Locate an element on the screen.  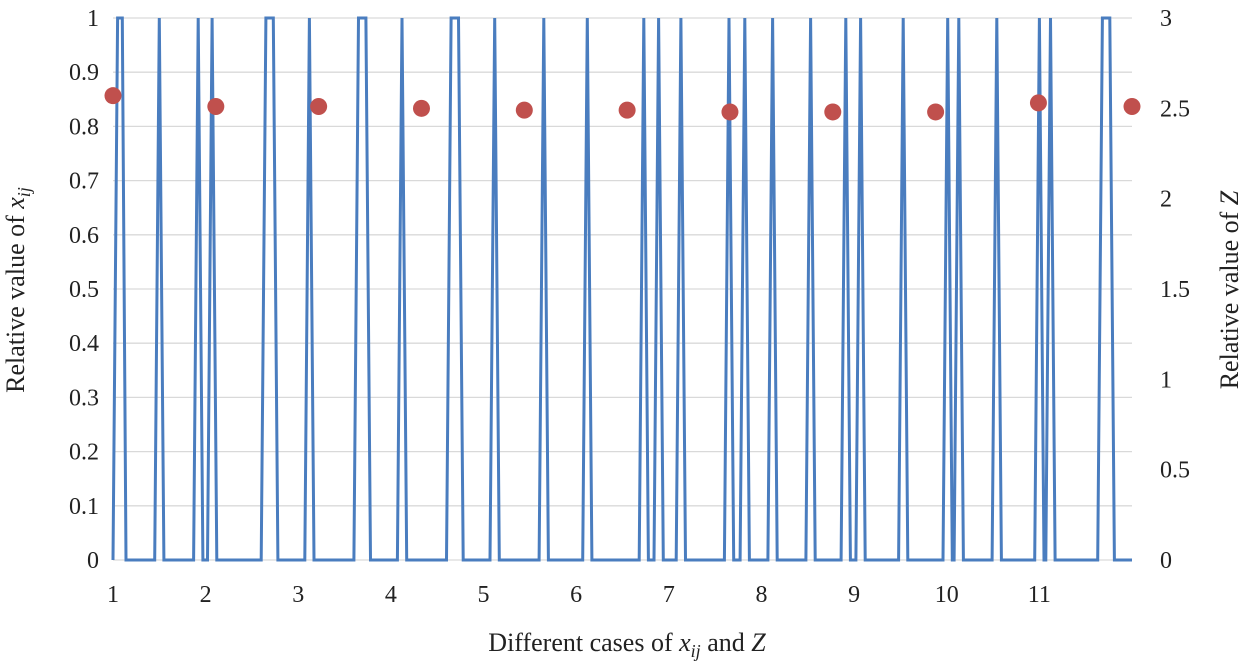
x-tick-label: 6 is located at coordinates (576, 595).